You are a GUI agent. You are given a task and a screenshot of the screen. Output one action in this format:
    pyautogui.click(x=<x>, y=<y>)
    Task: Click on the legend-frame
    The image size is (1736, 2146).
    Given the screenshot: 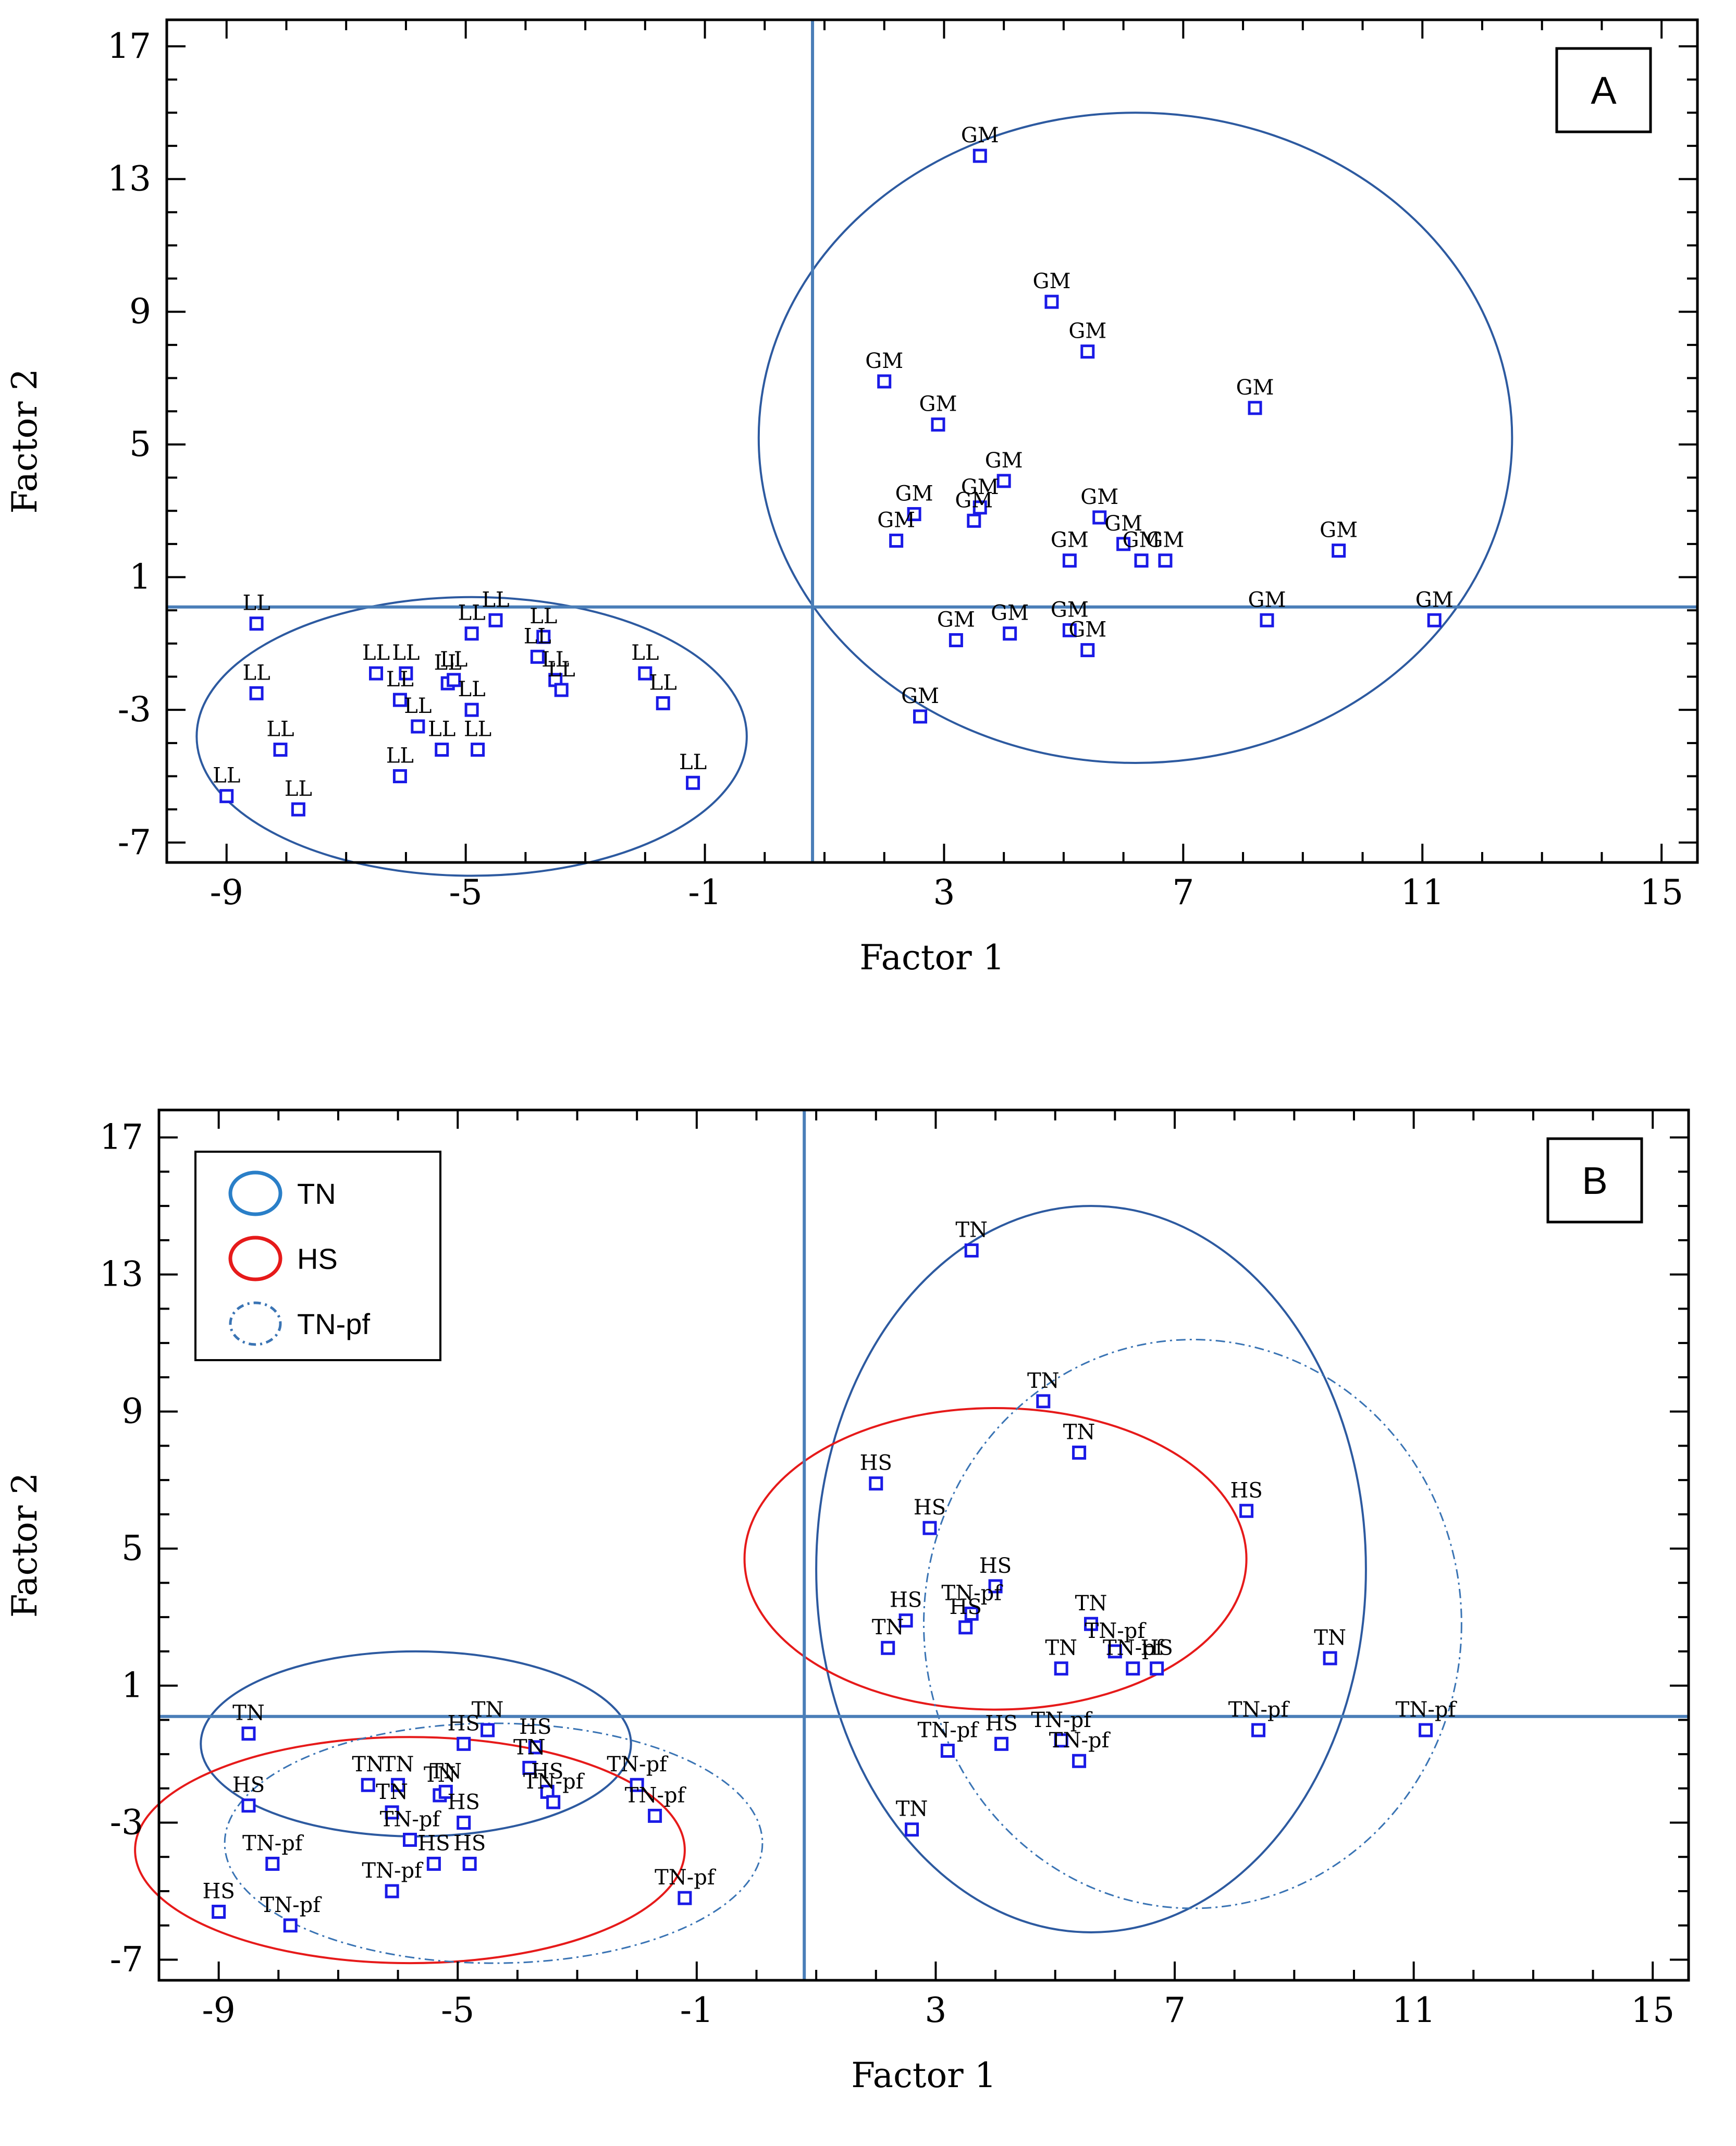 What is the action you would take?
    pyautogui.click(x=317, y=1256)
    